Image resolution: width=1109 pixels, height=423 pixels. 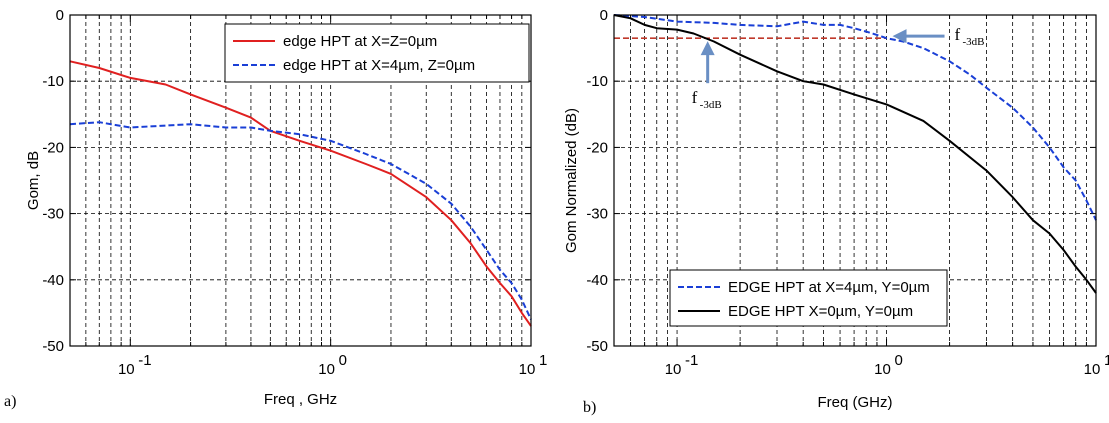 What do you see at coordinates (300, 399) in the screenshot?
I see `x-axis-label: Freq , GHz` at bounding box center [300, 399].